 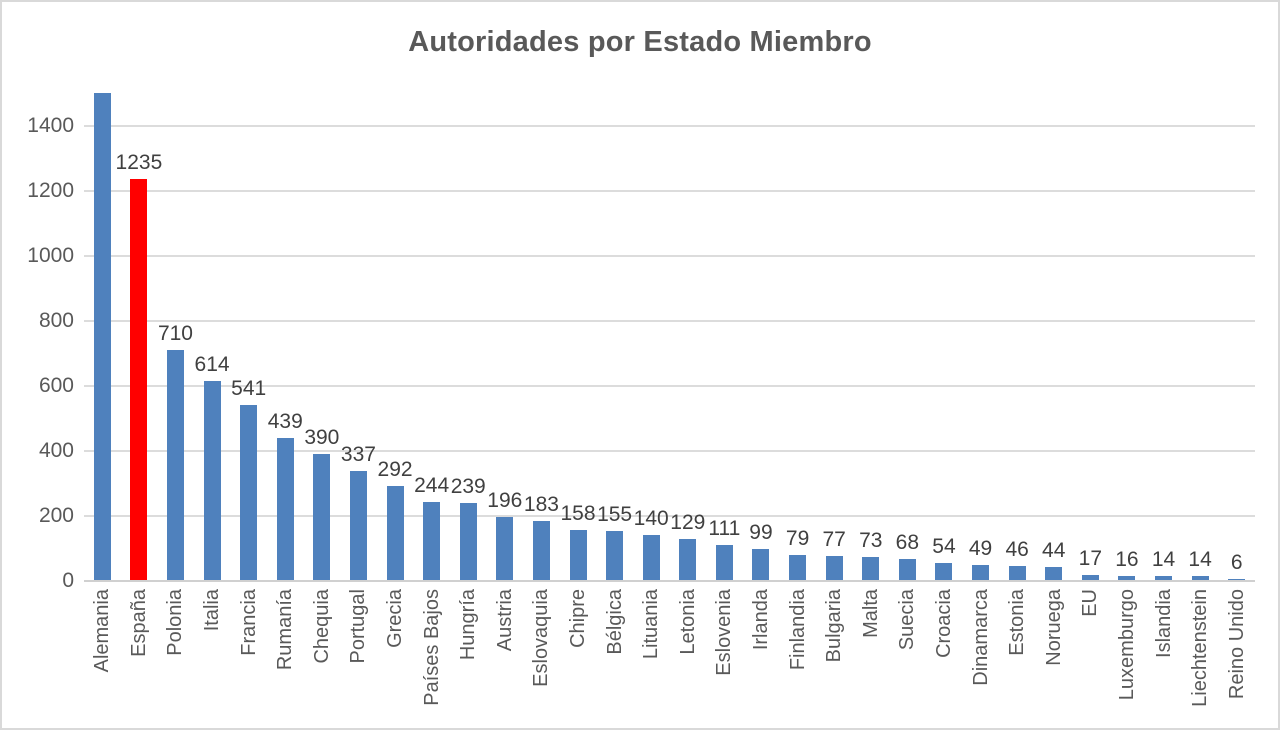 I want to click on category-label-lituania: Lituania, so click(x=651, y=624).